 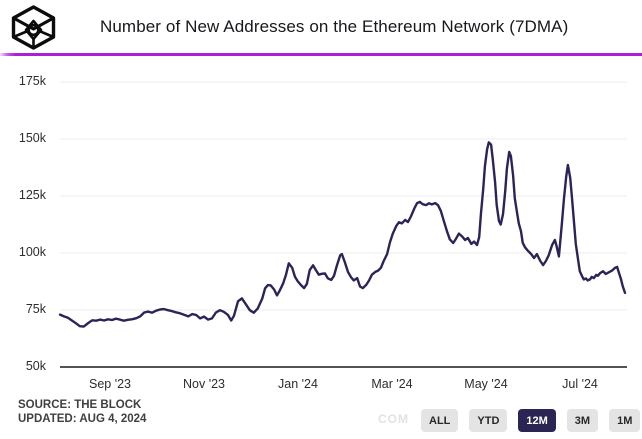 What do you see at coordinates (32, 195) in the screenshot?
I see `y-tick-label: 125k` at bounding box center [32, 195].